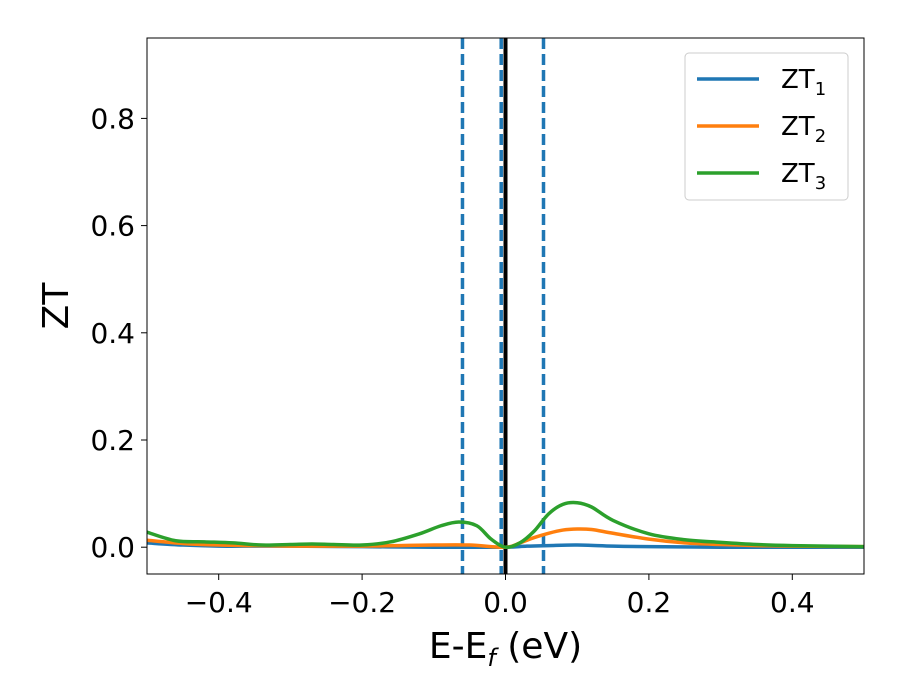  I want to click on x-tick-label: 0.0, so click(505, 602).